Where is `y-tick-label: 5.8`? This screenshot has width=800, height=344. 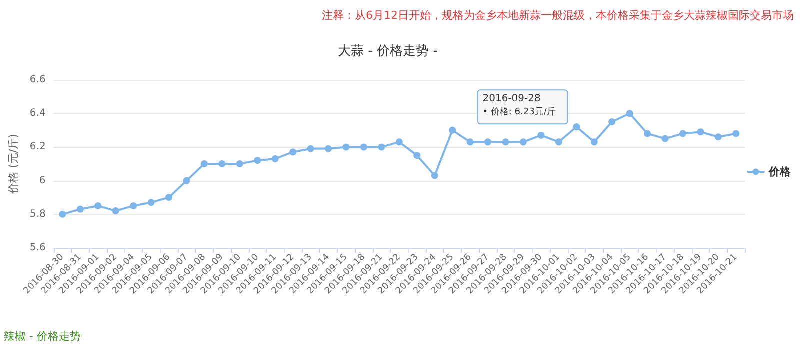 y-tick-label: 5.8 is located at coordinates (38, 214).